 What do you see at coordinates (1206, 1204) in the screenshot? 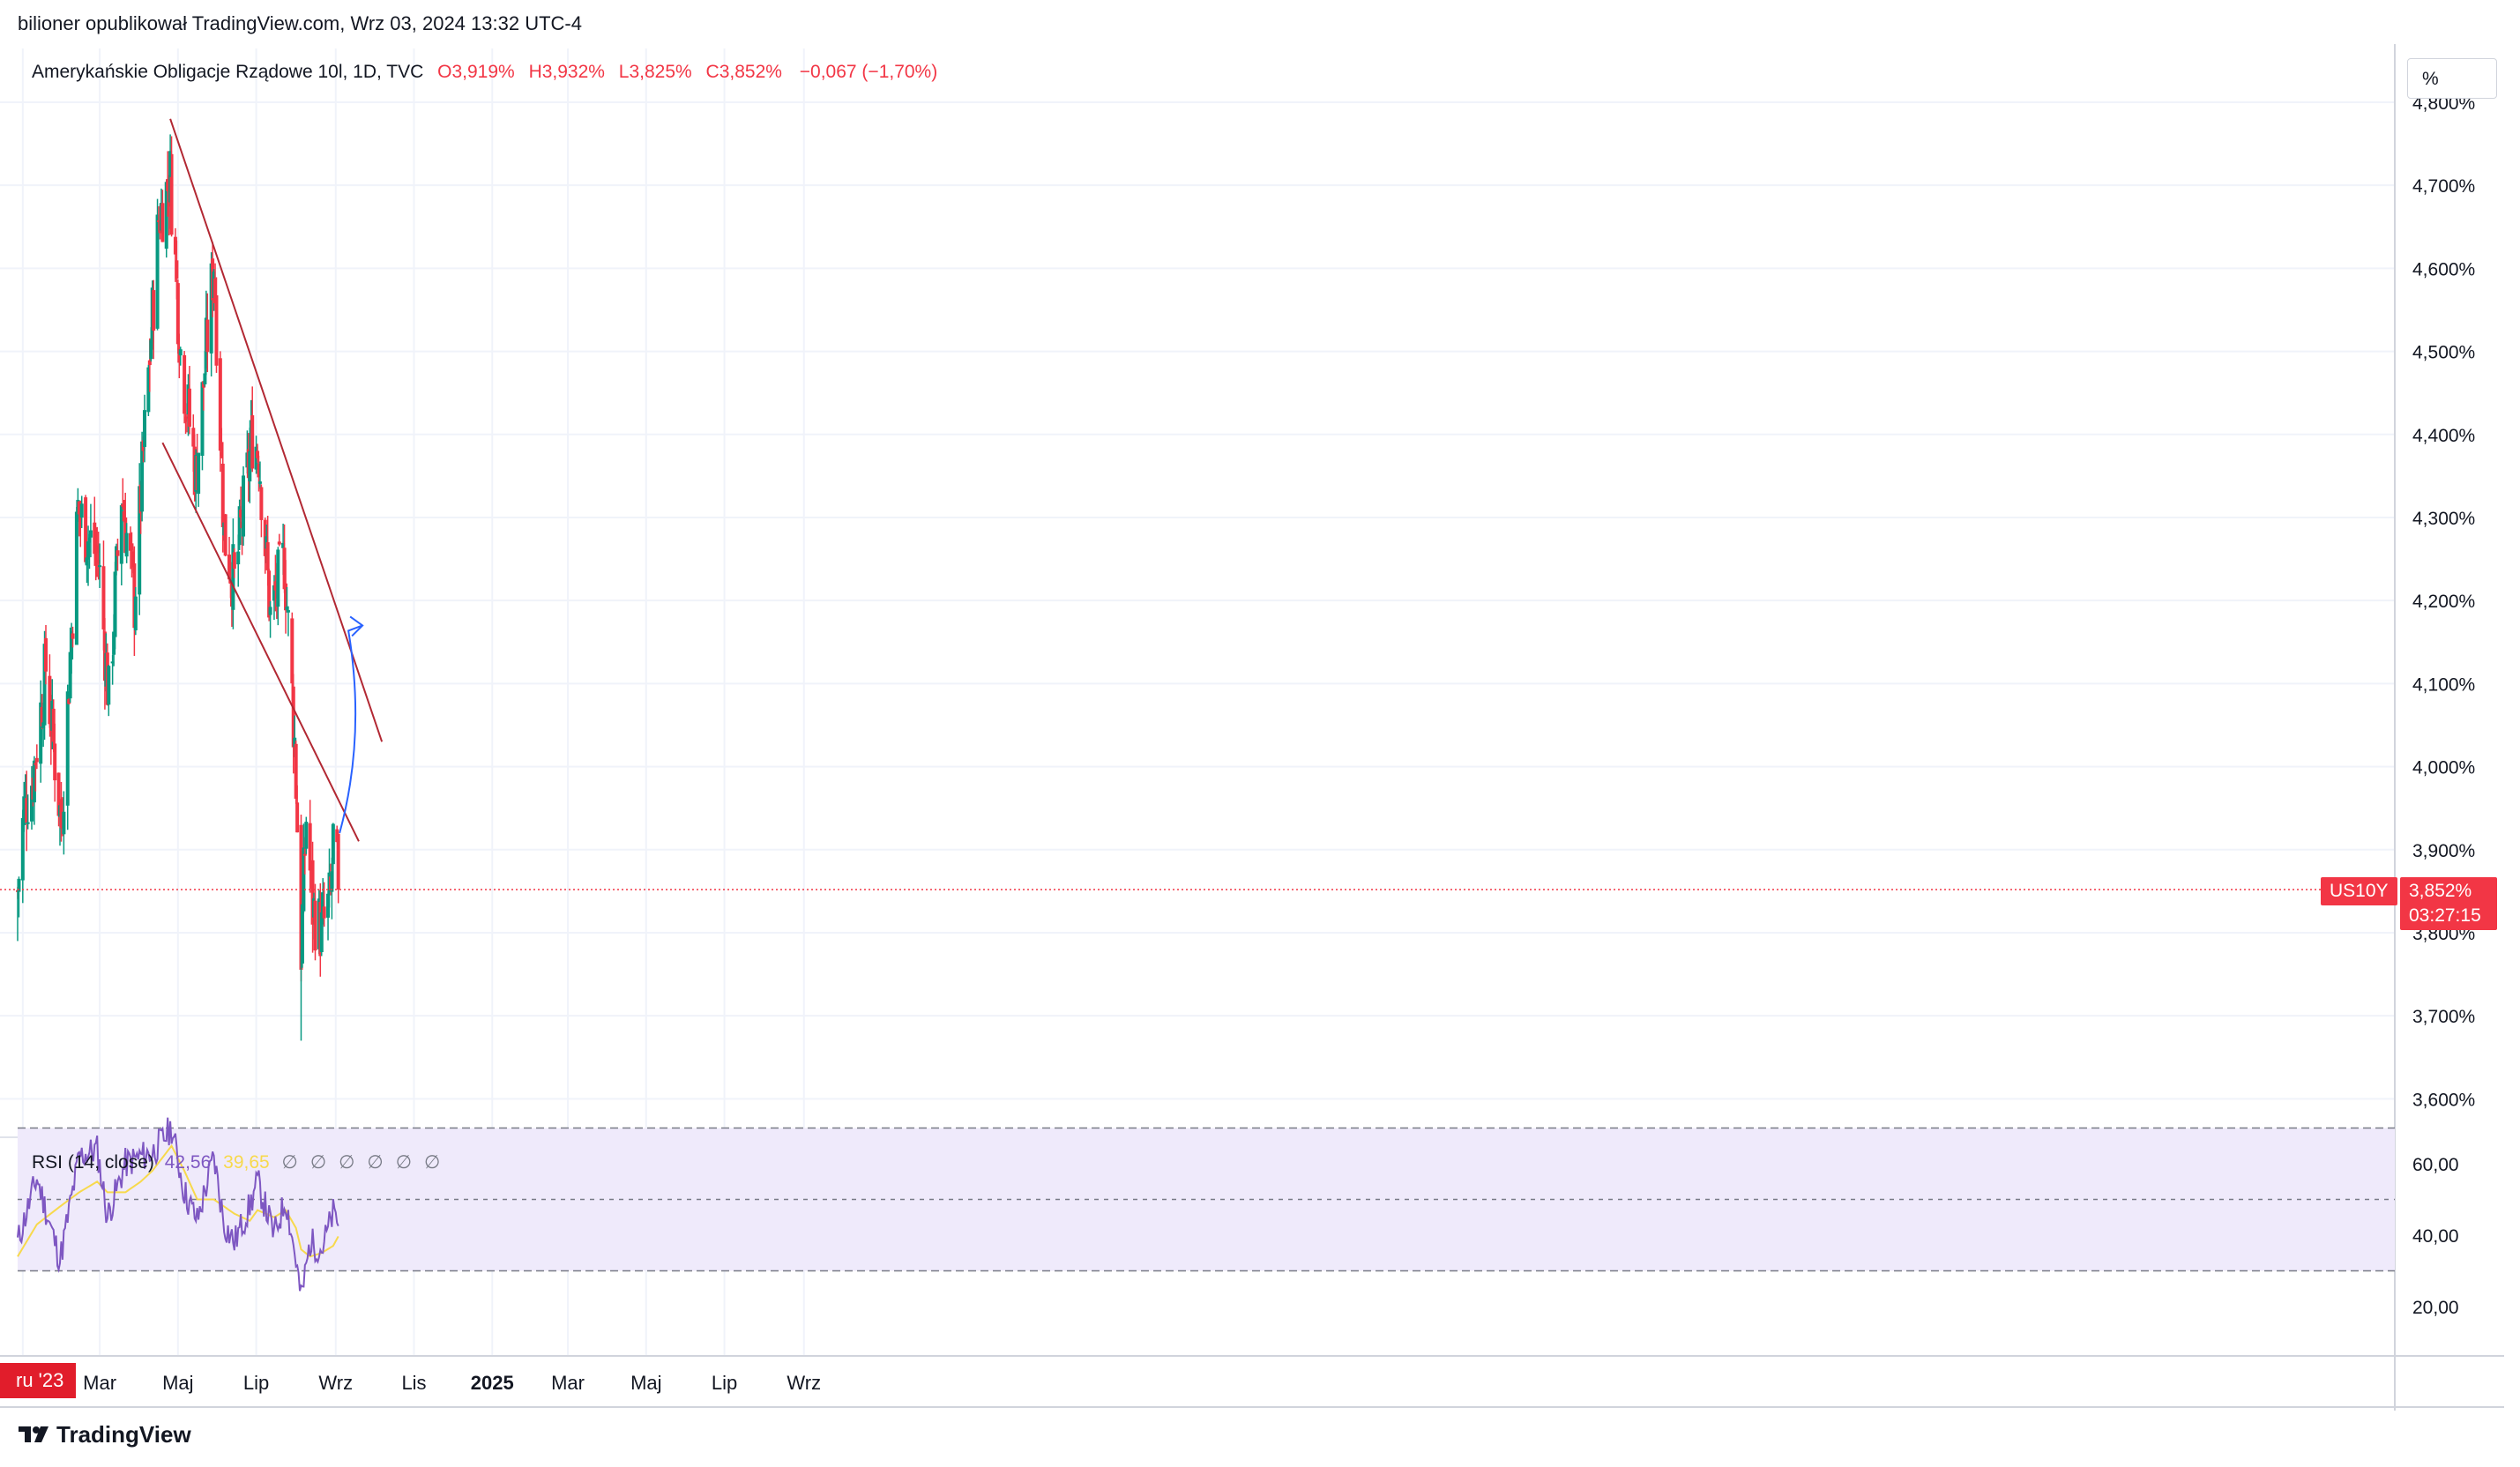
I see `rsi-pane` at bounding box center [1206, 1204].